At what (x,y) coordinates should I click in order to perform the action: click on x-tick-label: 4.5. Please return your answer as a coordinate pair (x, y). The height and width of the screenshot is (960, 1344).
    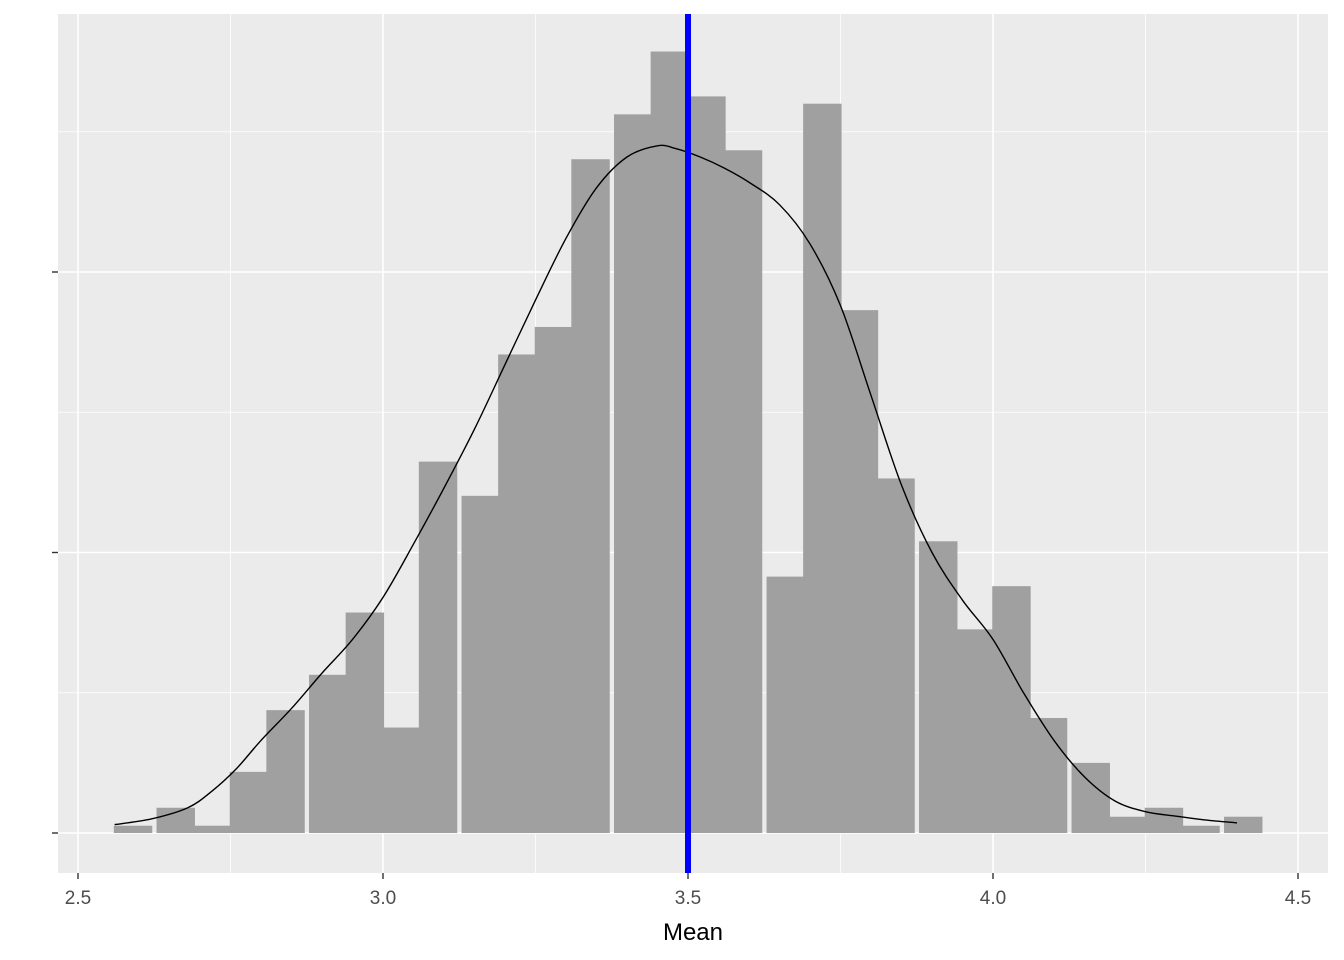
    Looking at the image, I should click on (1298, 898).